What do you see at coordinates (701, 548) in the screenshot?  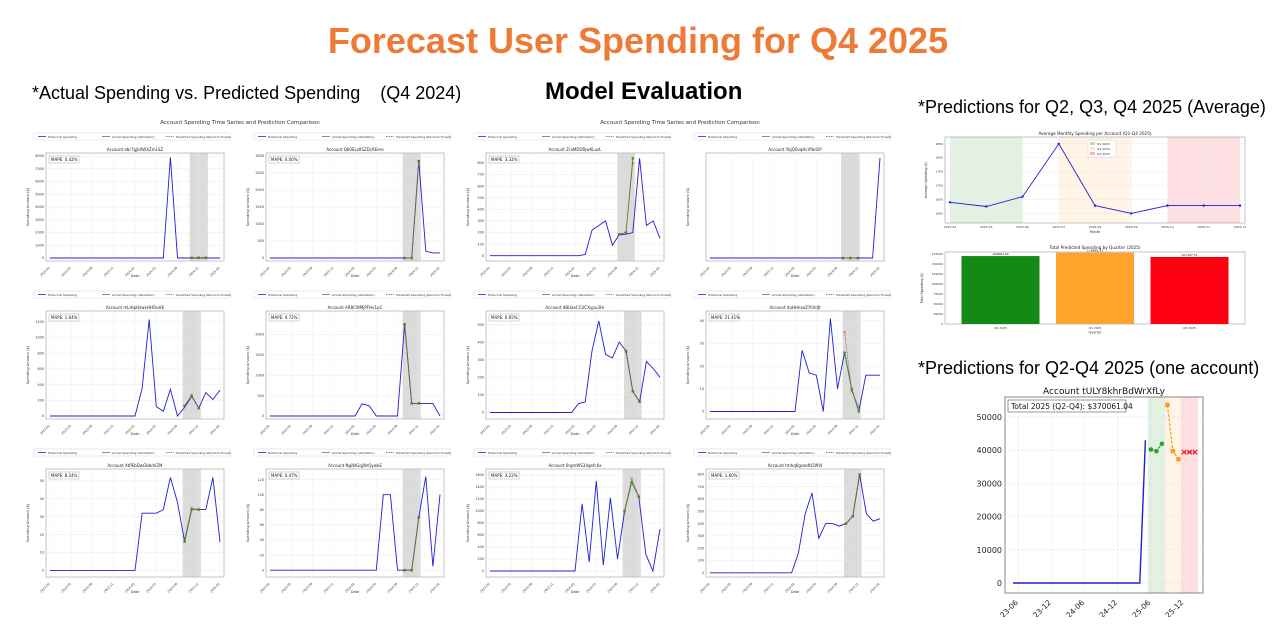 I see `y-tick-label: 200` at bounding box center [701, 548].